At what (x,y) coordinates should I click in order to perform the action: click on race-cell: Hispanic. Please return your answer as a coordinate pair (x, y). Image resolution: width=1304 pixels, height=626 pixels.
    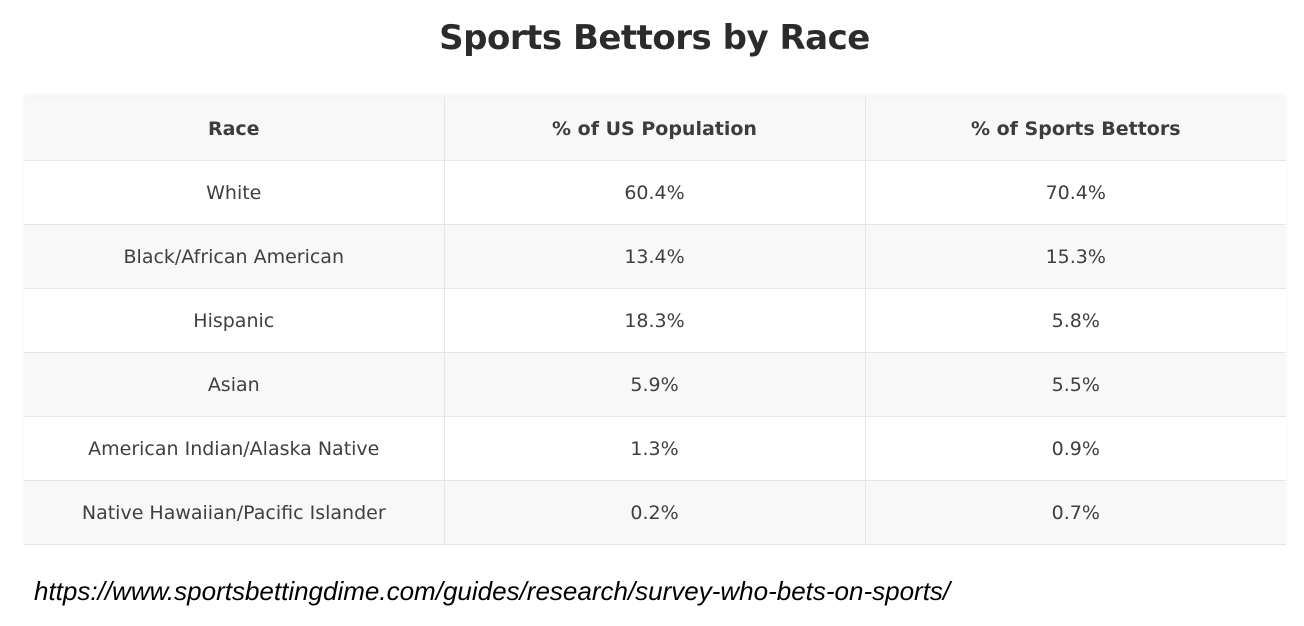
    Looking at the image, I should click on (234, 320).